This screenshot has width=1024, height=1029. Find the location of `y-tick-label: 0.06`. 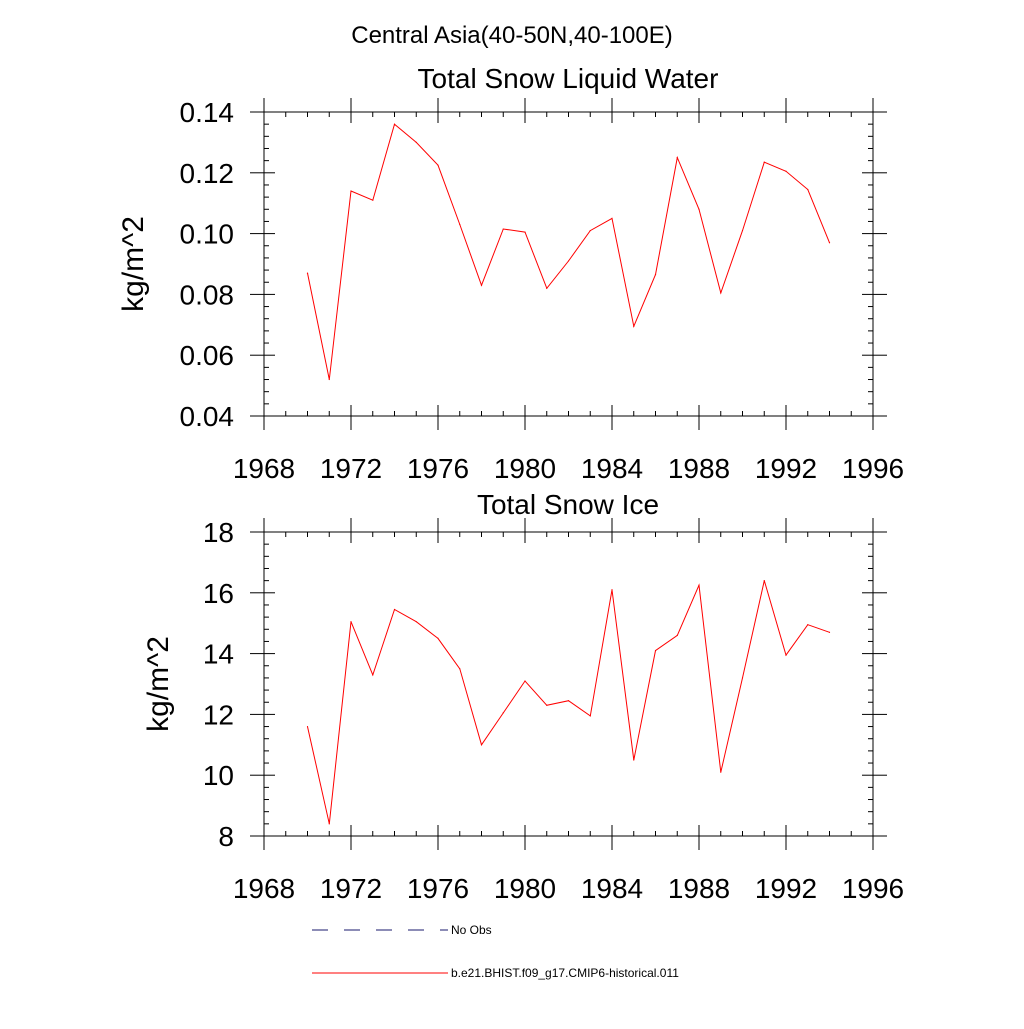

y-tick-label: 0.06 is located at coordinates (207, 355).